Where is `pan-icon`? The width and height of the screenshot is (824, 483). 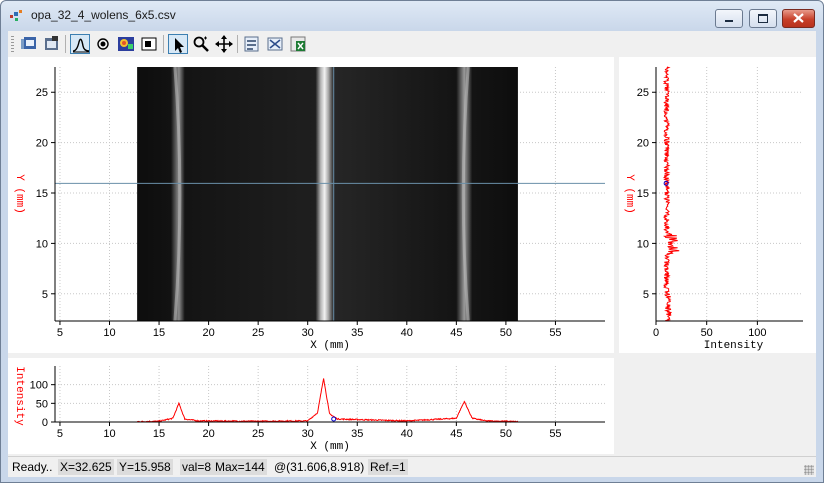
pan-icon is located at coordinates (224, 44).